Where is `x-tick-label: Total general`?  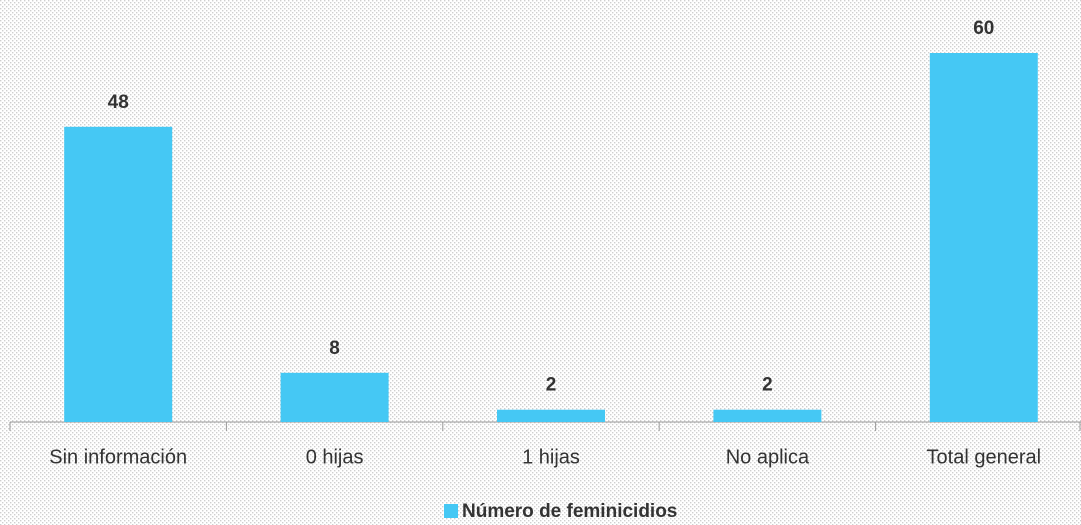
x-tick-label: Total general is located at coordinates (984, 457).